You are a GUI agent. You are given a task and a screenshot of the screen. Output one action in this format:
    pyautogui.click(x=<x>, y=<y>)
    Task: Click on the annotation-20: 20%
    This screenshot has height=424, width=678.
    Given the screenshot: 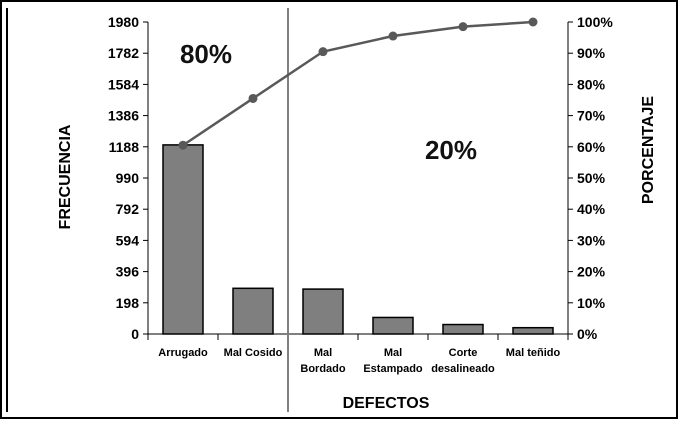 What is the action you would take?
    pyautogui.click(x=451, y=150)
    